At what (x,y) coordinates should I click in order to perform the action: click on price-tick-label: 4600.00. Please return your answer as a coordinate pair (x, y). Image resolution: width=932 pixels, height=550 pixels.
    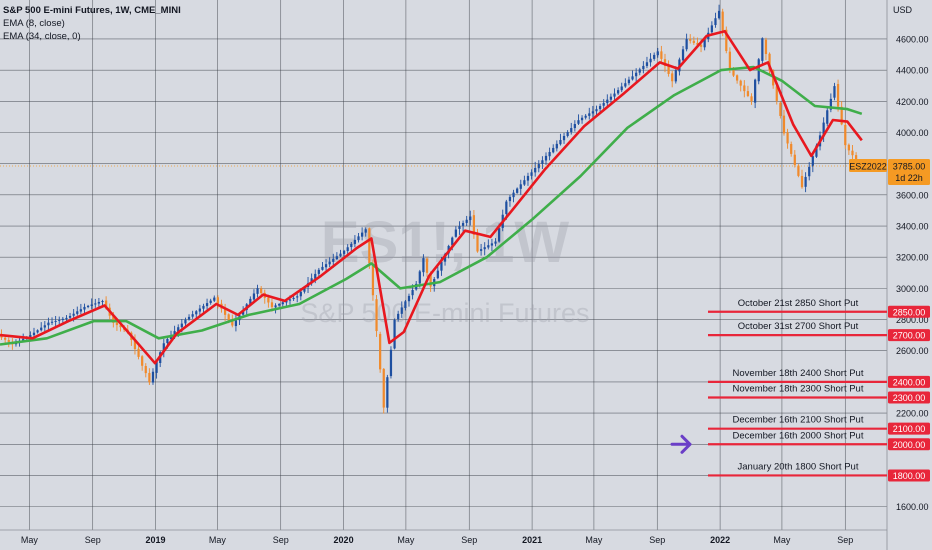
    Looking at the image, I should click on (912, 39).